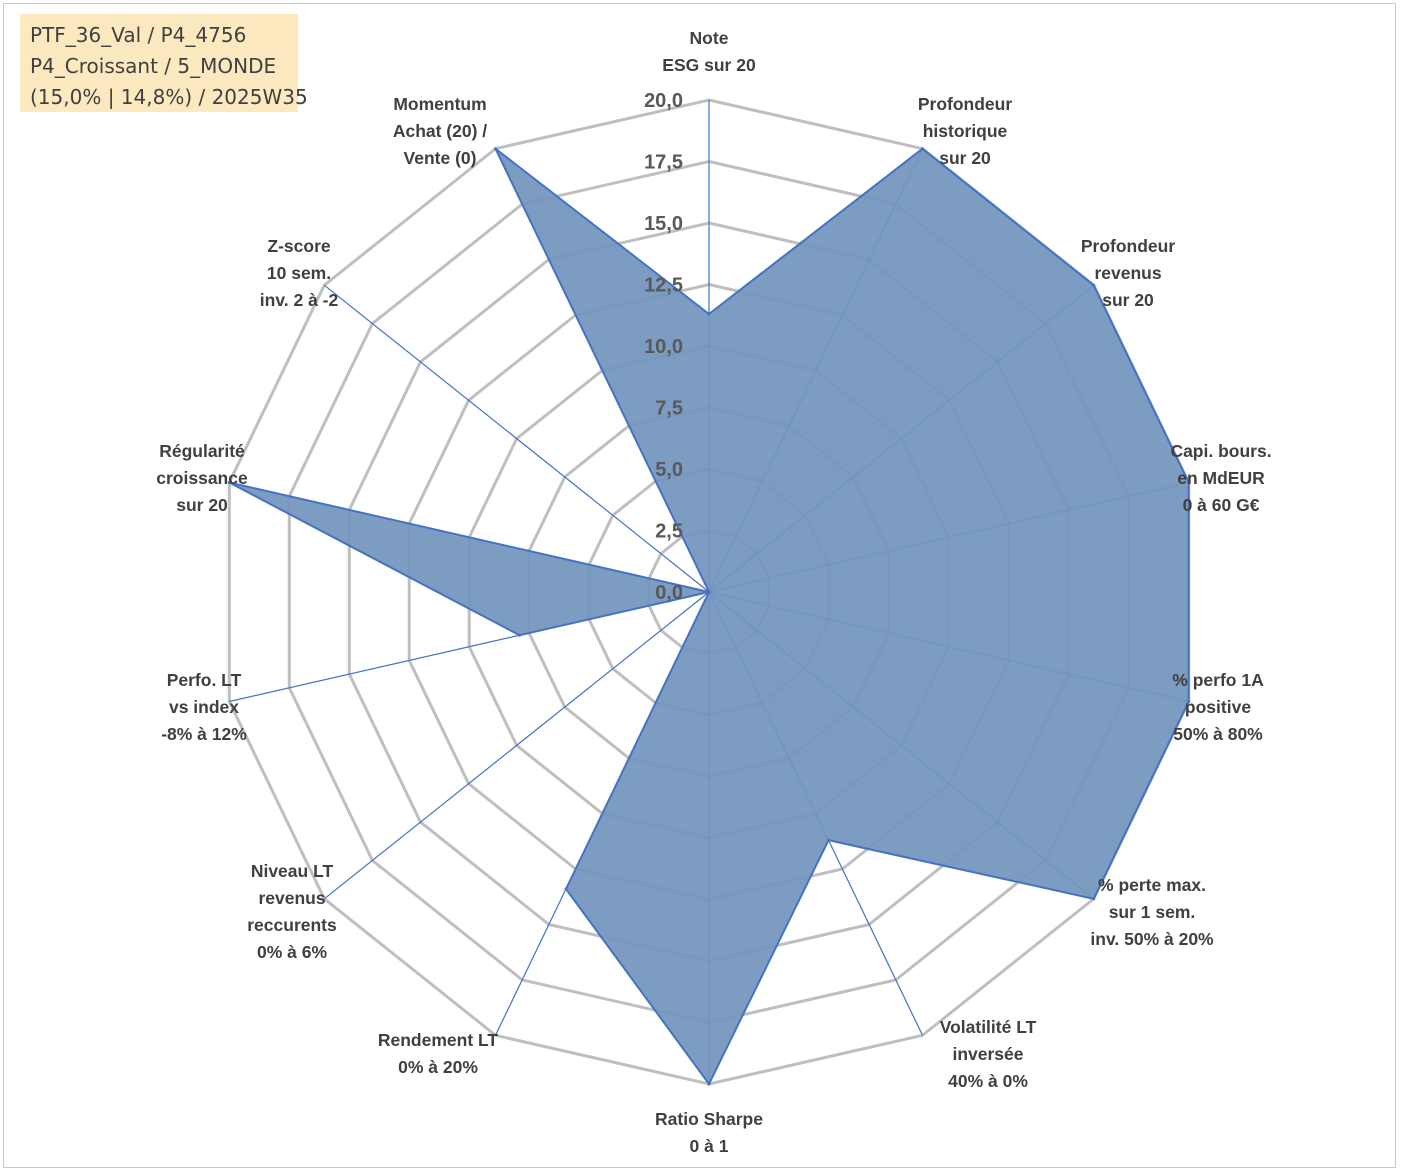 Image resolution: width=1401 pixels, height=1174 pixels. What do you see at coordinates (153, 66) in the screenshot?
I see `info-line-profile: P4_Croissant / 5_MONDE` at bounding box center [153, 66].